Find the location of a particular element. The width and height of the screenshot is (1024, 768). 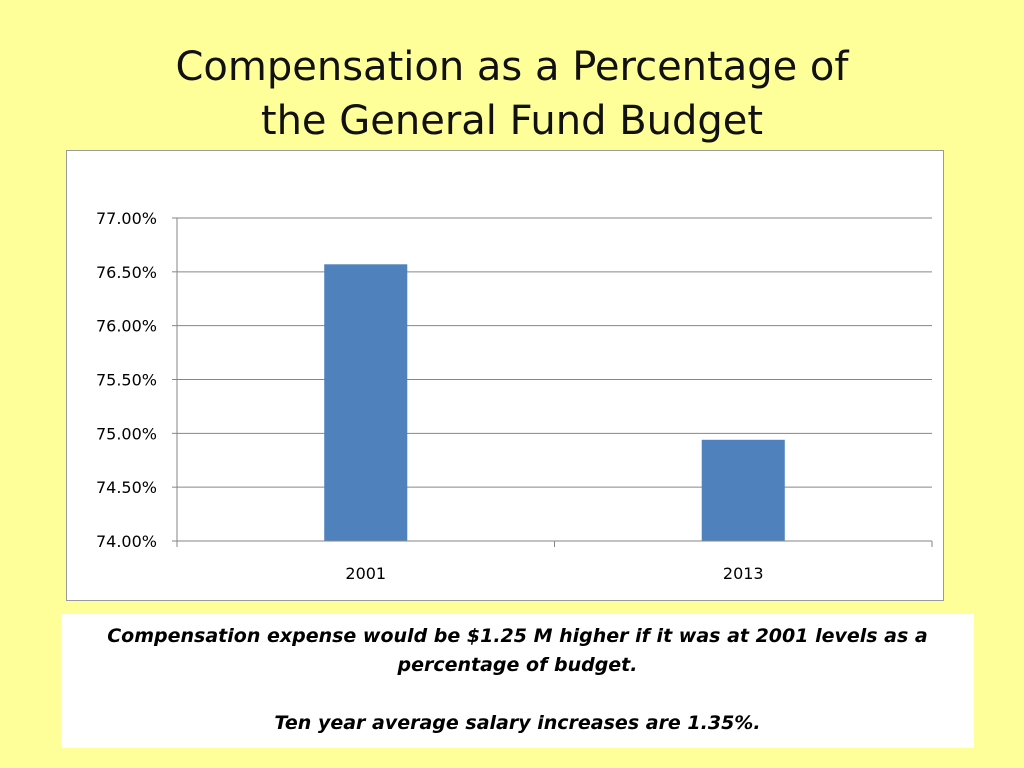

y-tick-label: 76.00% is located at coordinates (126, 326).